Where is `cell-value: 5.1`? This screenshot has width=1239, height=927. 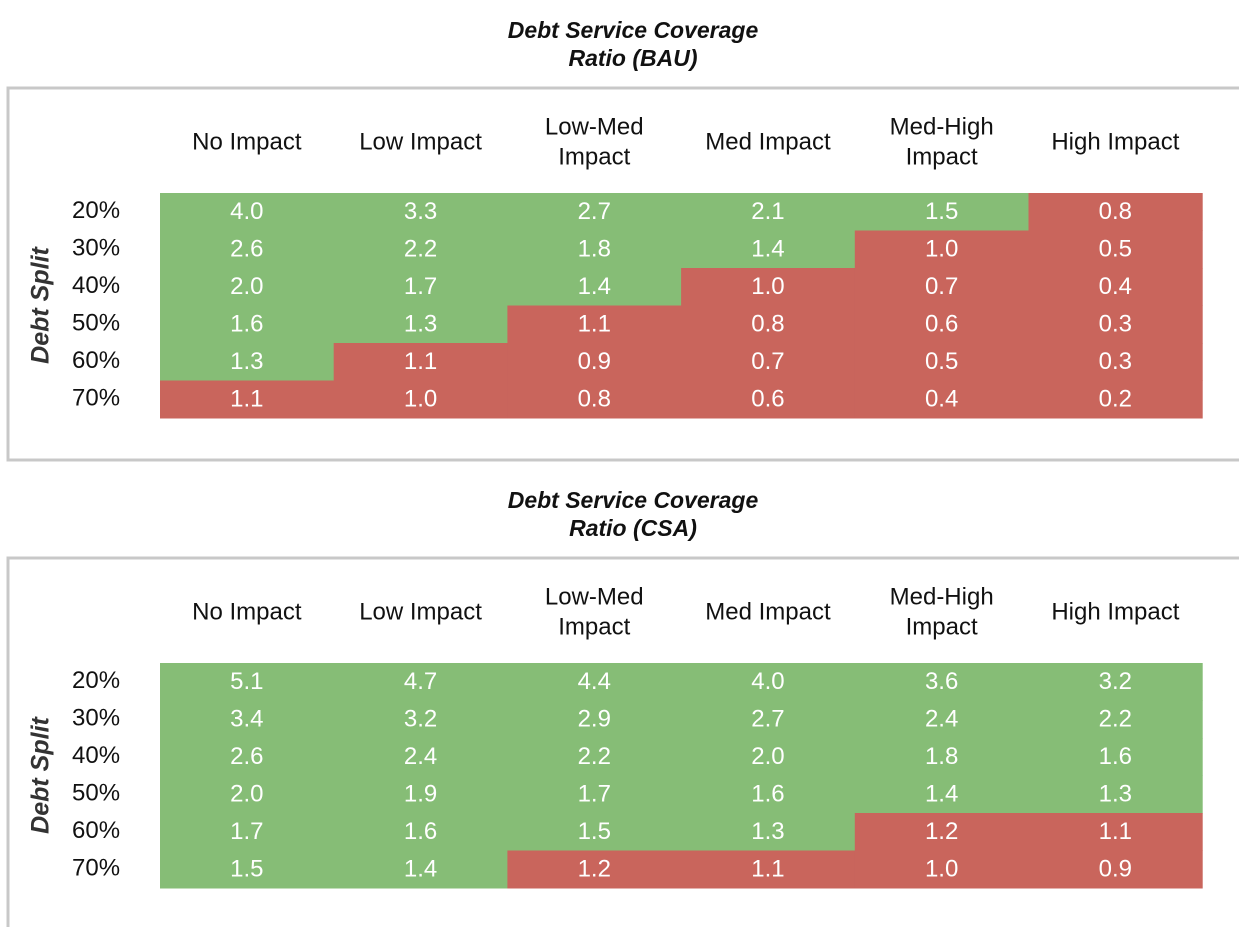
cell-value: 5.1 is located at coordinates (246, 681).